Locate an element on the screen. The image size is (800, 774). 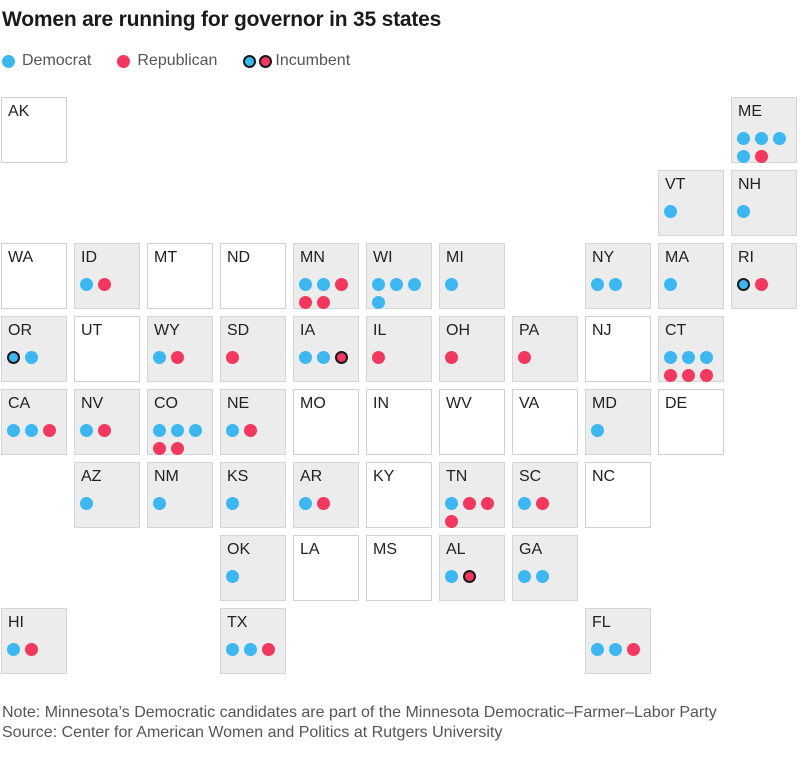
state-abbr: DE is located at coordinates (676, 403).